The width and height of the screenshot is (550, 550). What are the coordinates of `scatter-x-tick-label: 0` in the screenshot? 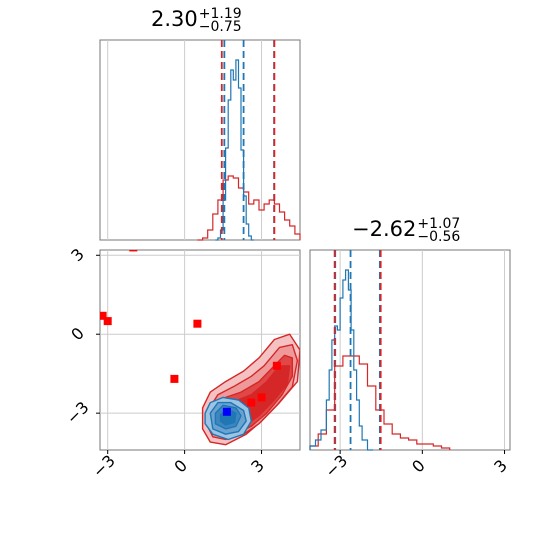 It's located at (180, 466).